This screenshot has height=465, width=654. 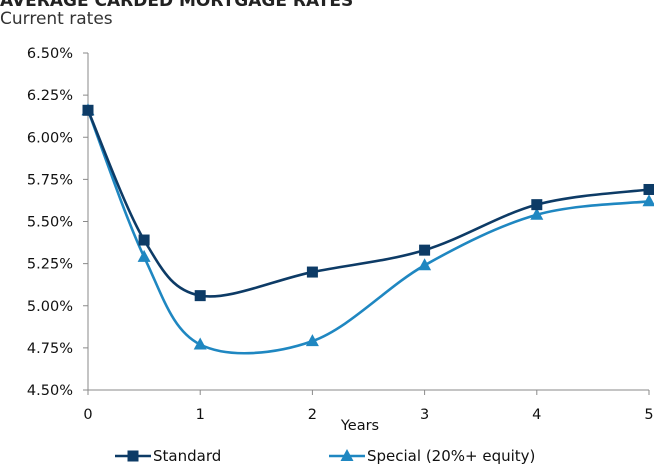 I want to click on y-tick-label: 4.75%, so click(x=50, y=349).